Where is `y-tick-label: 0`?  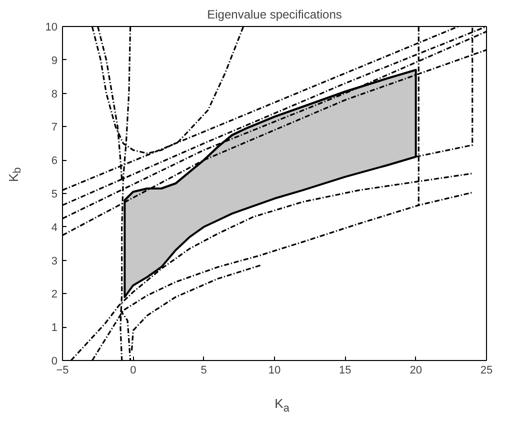
y-tick-label: 0 is located at coordinates (54, 362).